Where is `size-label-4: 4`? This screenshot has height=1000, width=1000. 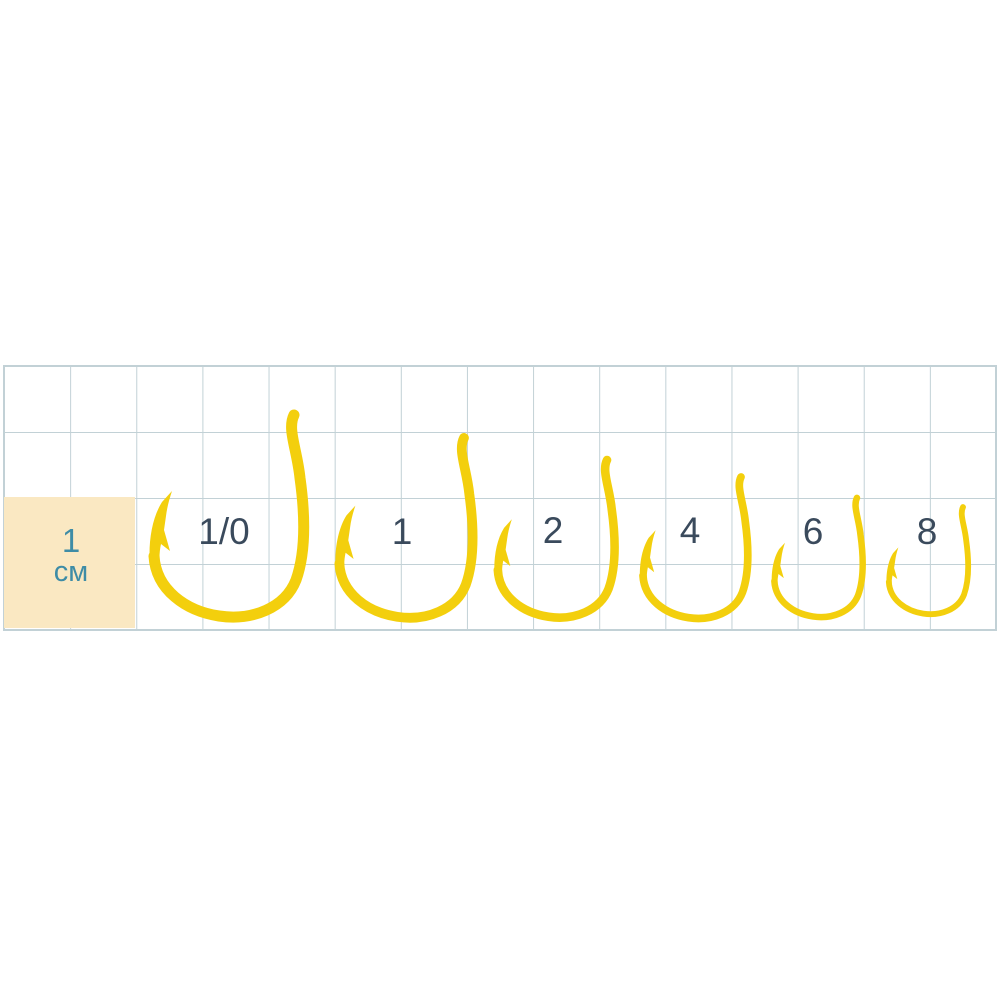 size-label-4: 4 is located at coordinates (690, 530).